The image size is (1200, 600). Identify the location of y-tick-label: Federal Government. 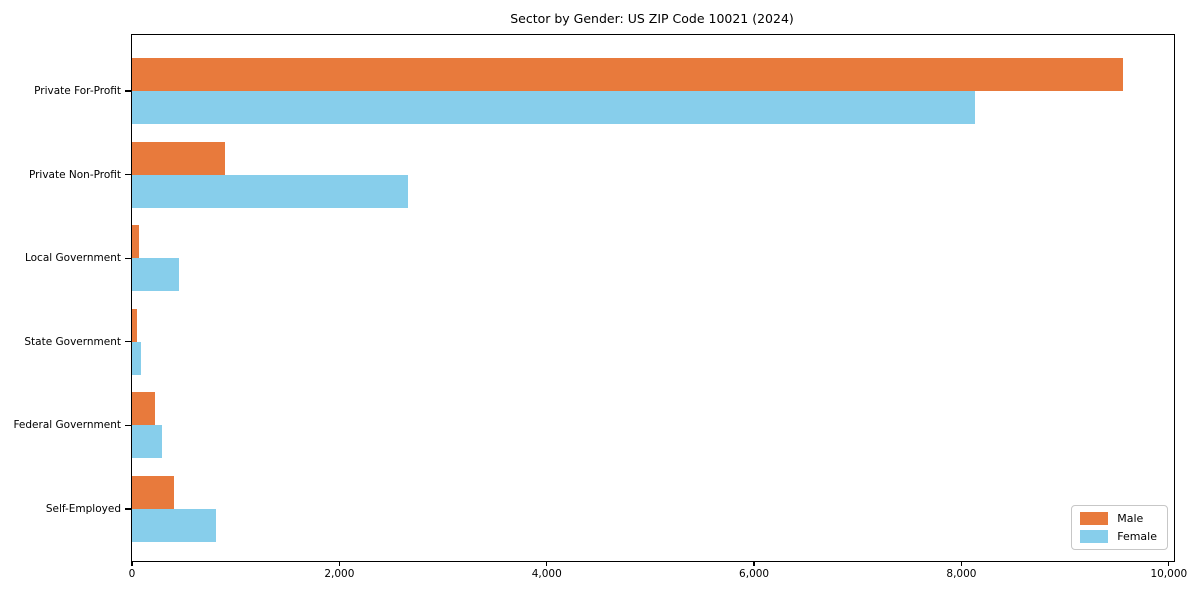
(67, 425).